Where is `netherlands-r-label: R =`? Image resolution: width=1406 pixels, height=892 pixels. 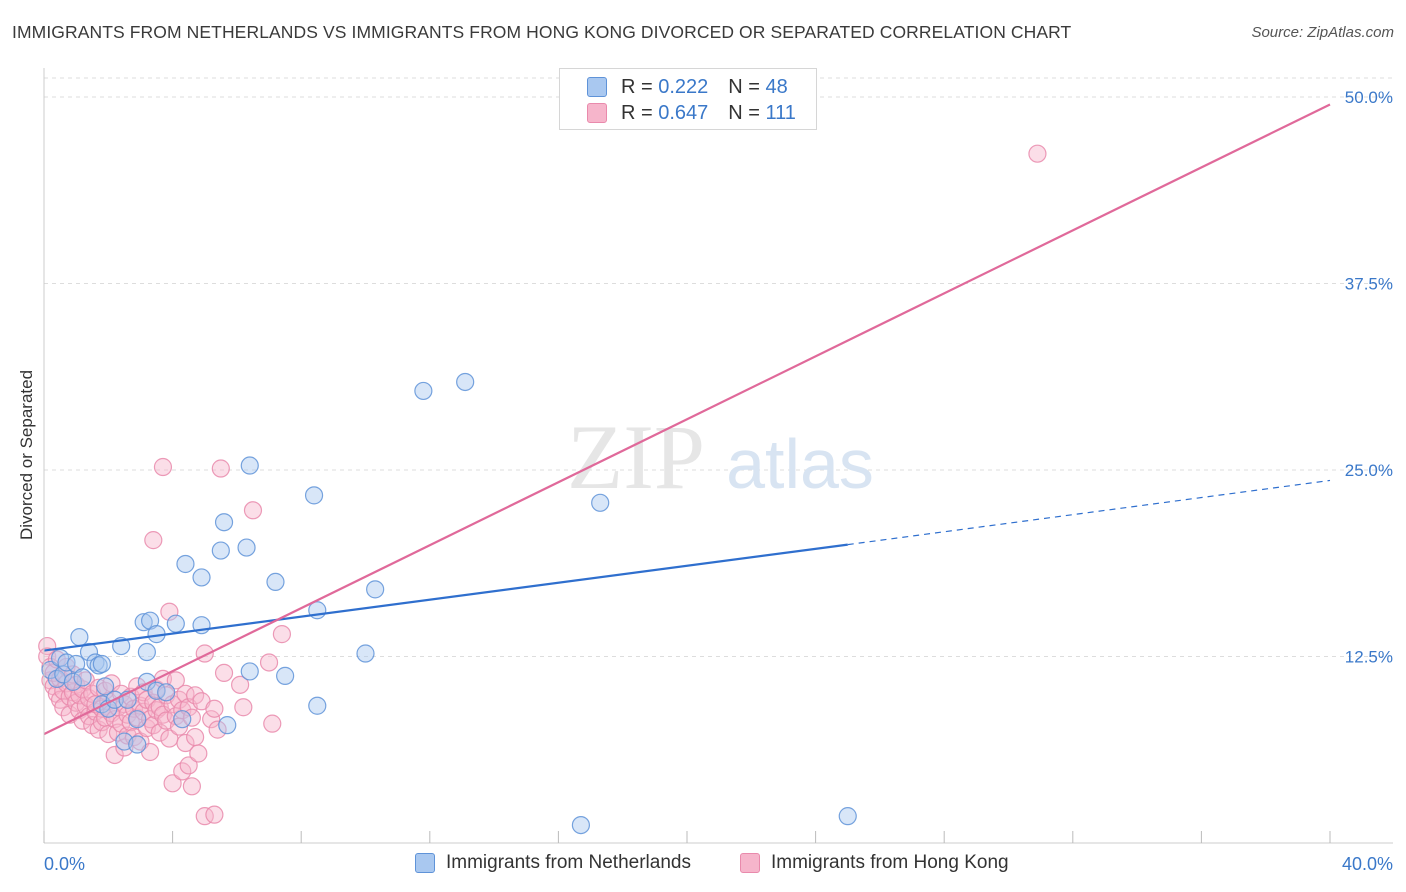 netherlands-r-label: R = is located at coordinates (637, 86).